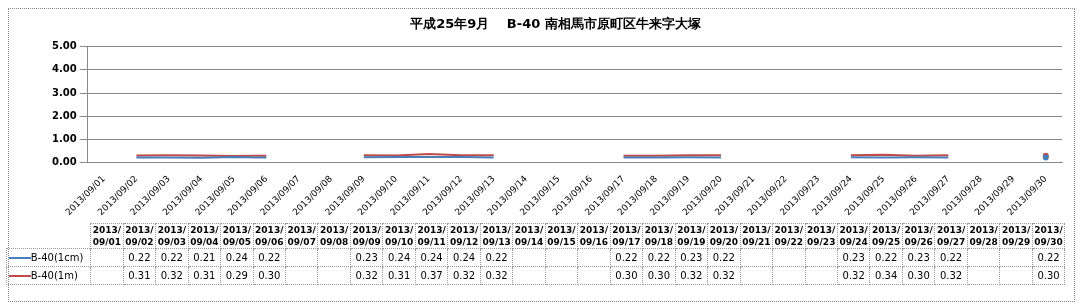 The height and width of the screenshot is (306, 1081). What do you see at coordinates (64, 139) in the screenshot?
I see `y-tick-label: 1.00` at bounding box center [64, 139].